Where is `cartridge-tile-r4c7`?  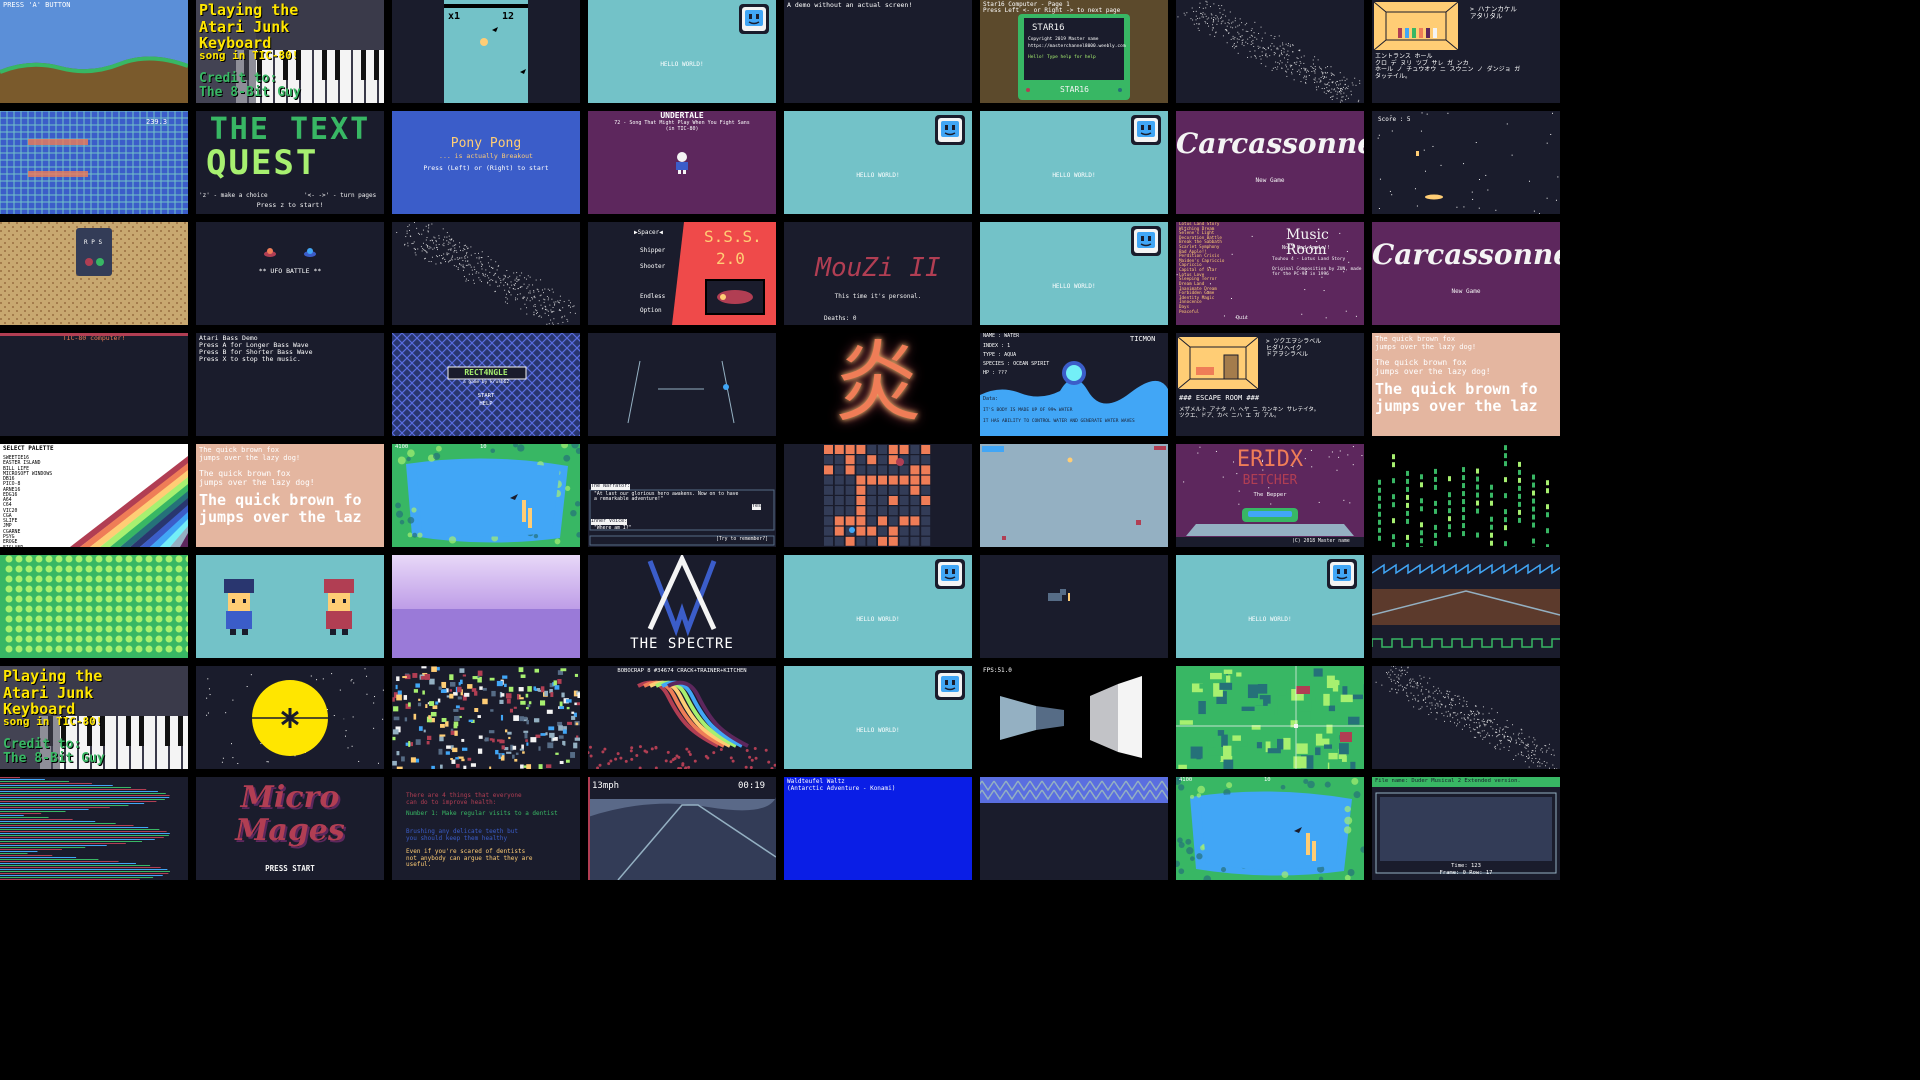
cartridge-tile-r4c7 is located at coordinates (1466, 495).